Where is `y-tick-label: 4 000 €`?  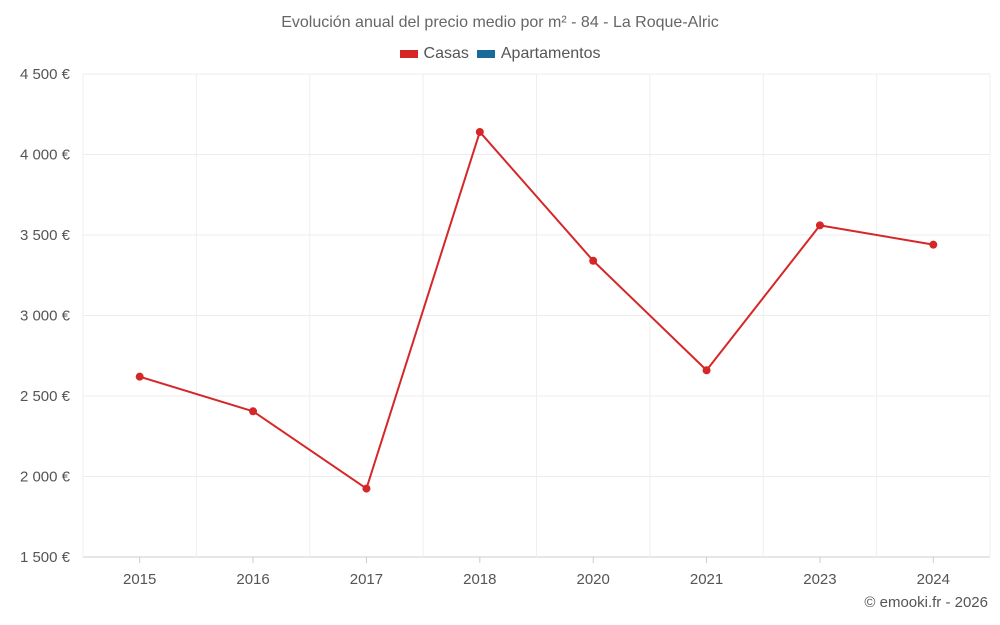
y-tick-label: 4 000 € is located at coordinates (45, 155).